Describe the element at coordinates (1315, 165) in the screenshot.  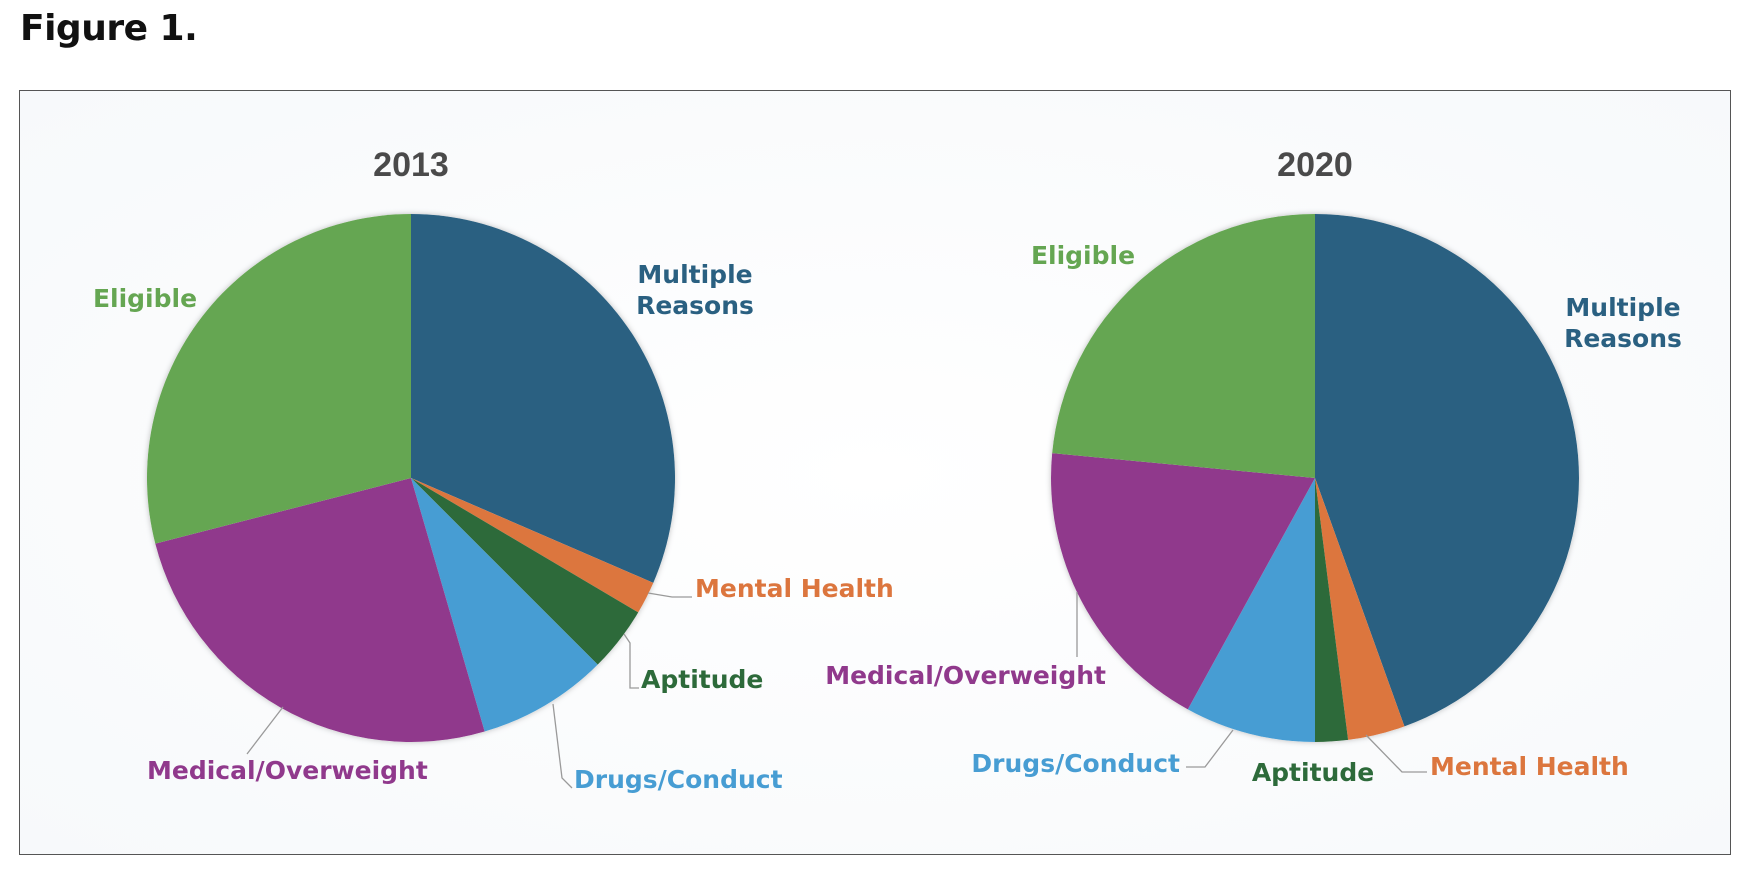
I see `pie-title: 2020` at that location.